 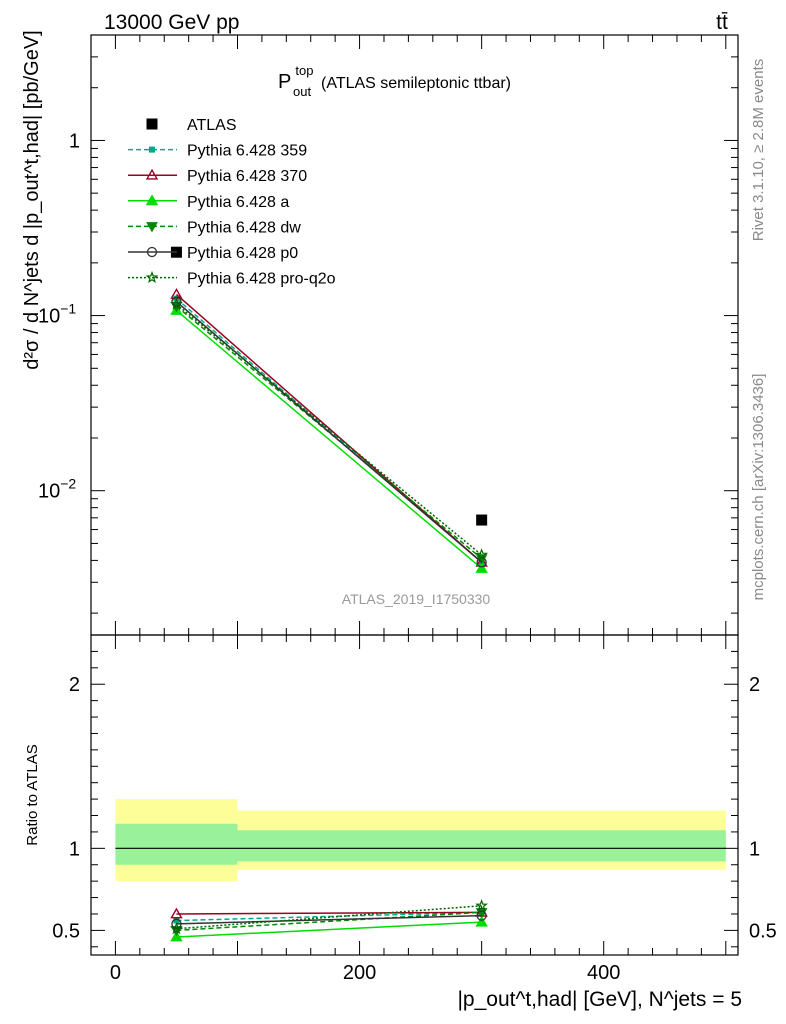 I want to click on legend-label: Pythia 6.428 dw, so click(x=244, y=227).